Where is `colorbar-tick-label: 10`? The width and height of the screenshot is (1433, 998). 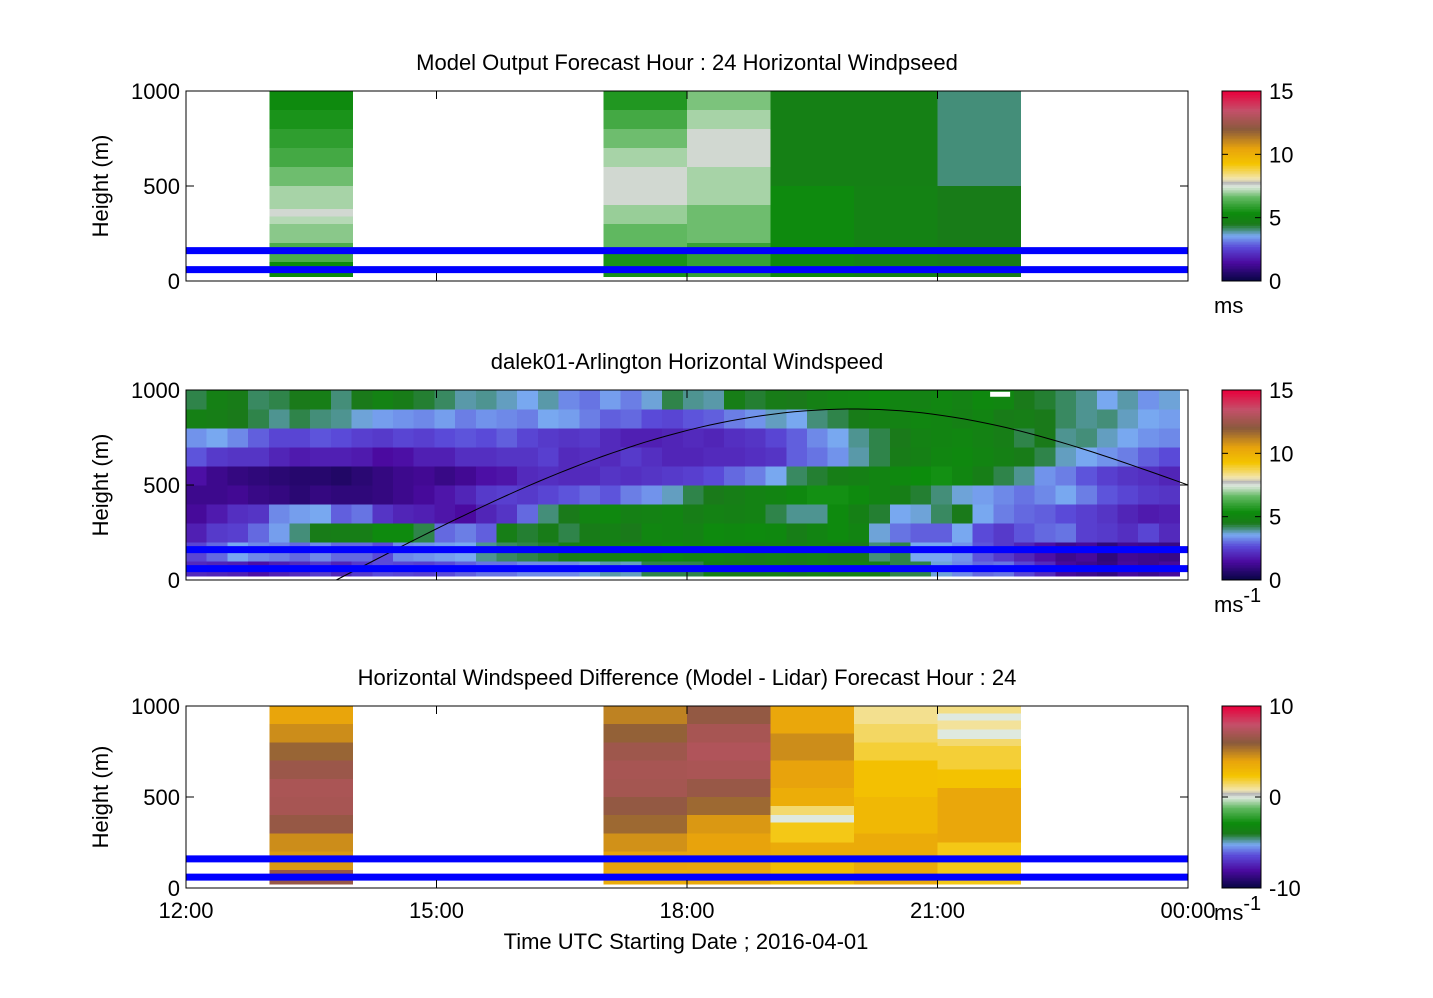 colorbar-tick-label: 10 is located at coordinates (1281, 706).